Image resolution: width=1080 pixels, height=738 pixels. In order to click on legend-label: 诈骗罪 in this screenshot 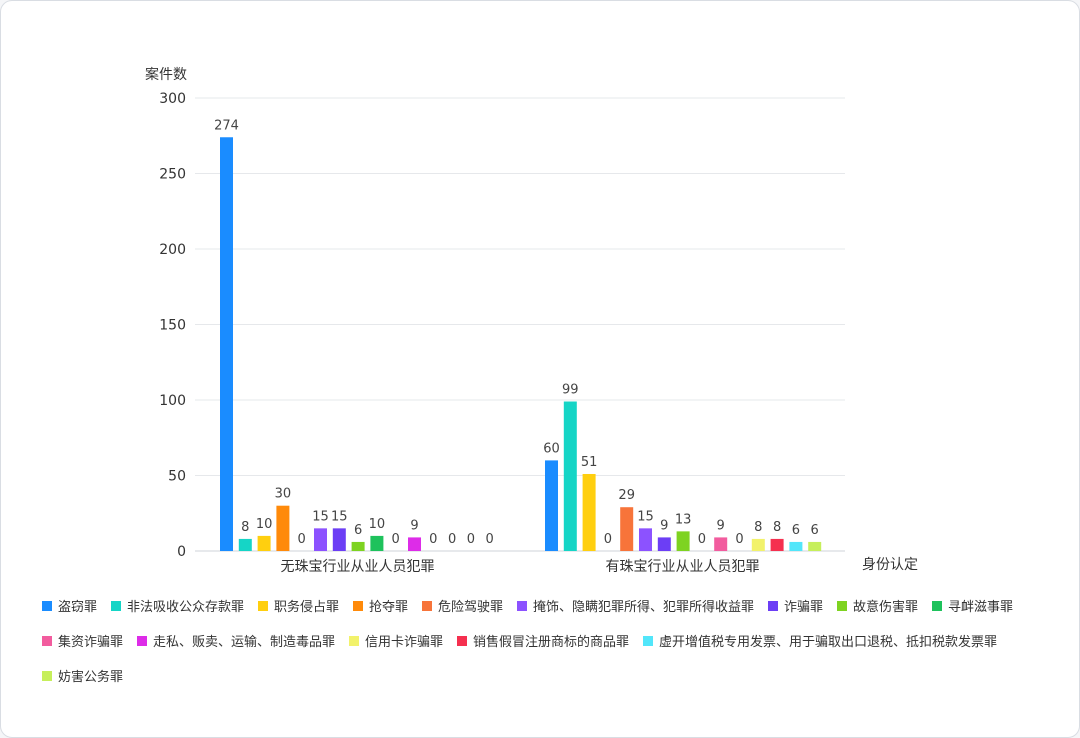, I will do `click(803, 607)`.